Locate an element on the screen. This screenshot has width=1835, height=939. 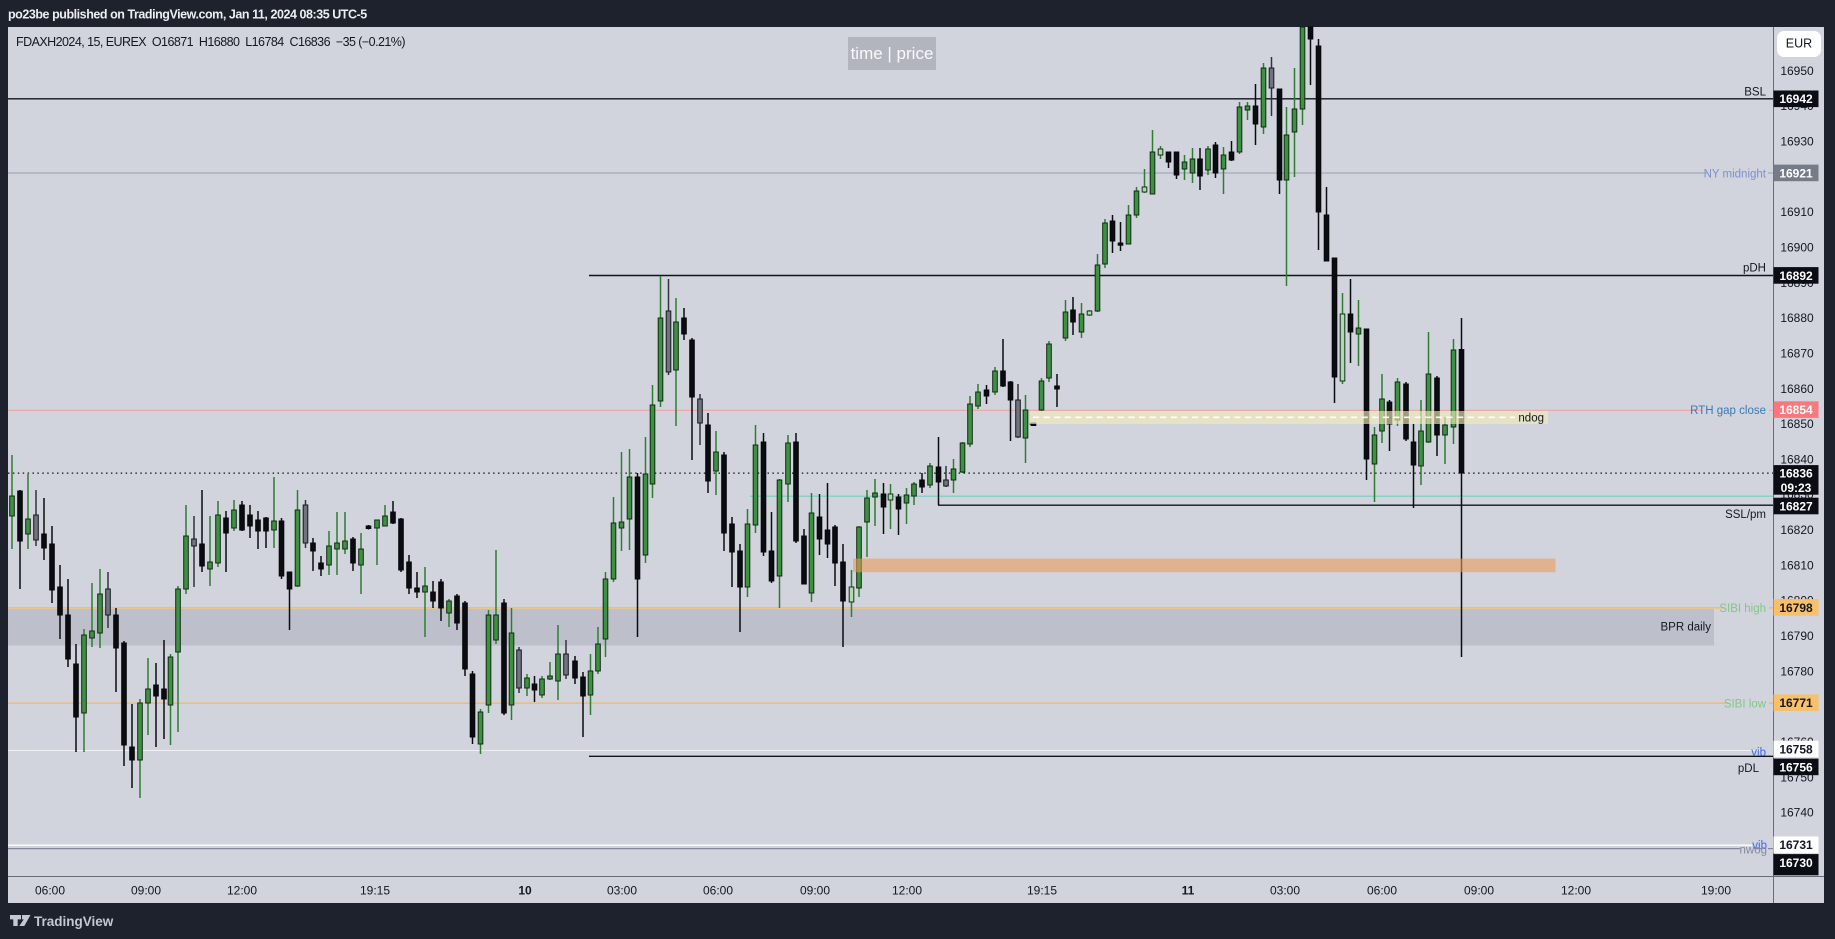
svg-text: SIBI high is located at coordinates (1742, 609).